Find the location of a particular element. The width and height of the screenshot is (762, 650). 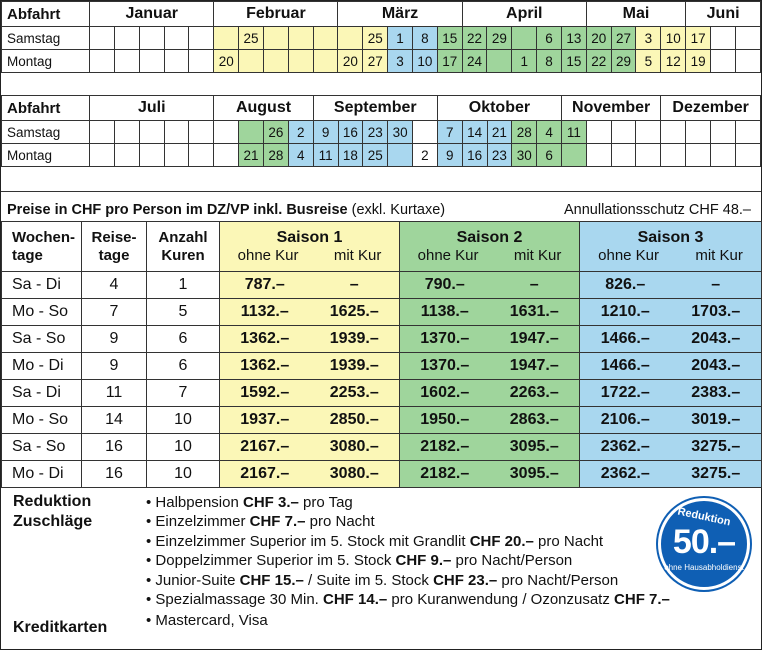

season-price-cell: 1592.– 2253.– is located at coordinates (309, 393).